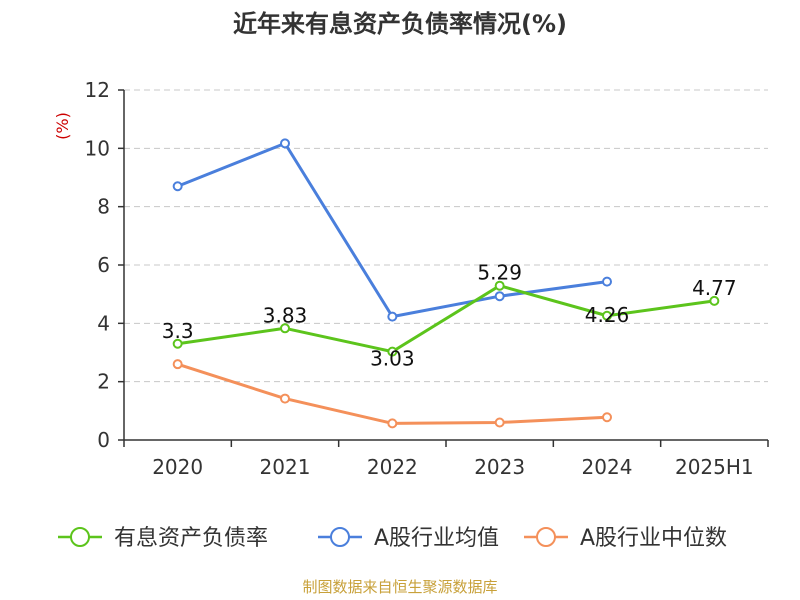 The width and height of the screenshot is (800, 600). Describe the element at coordinates (62, 126) in the screenshot. I see `y-axis-label: (%)` at that location.